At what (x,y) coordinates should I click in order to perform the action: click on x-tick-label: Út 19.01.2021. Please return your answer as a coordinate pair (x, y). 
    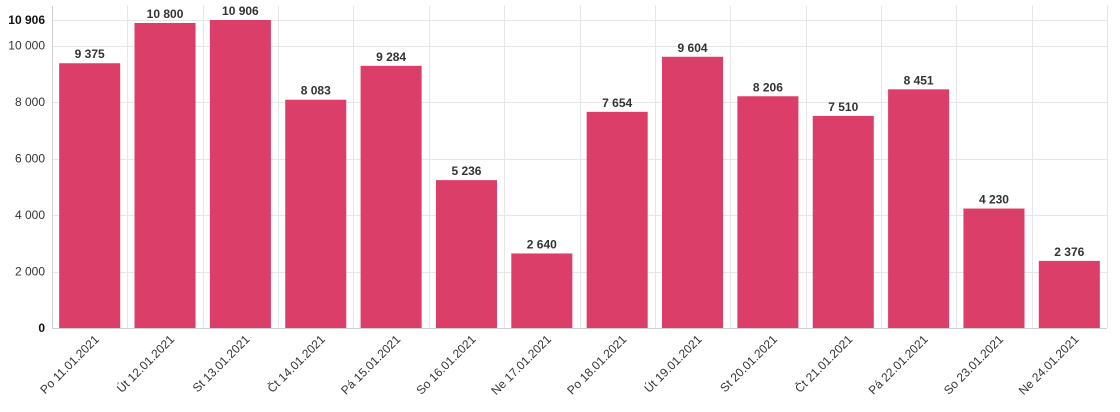
    Looking at the image, I should click on (673, 363).